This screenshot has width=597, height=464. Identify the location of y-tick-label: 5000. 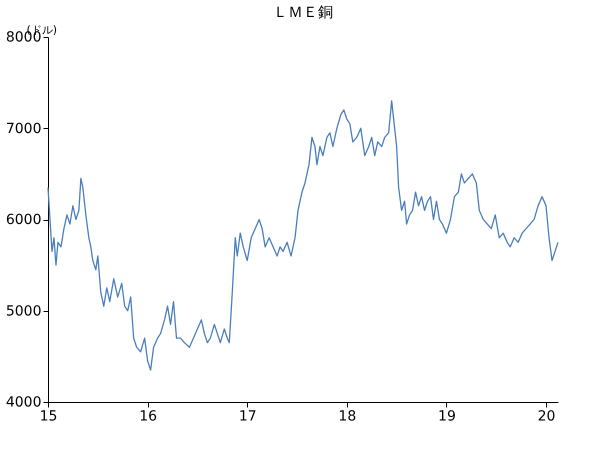
(24, 311).